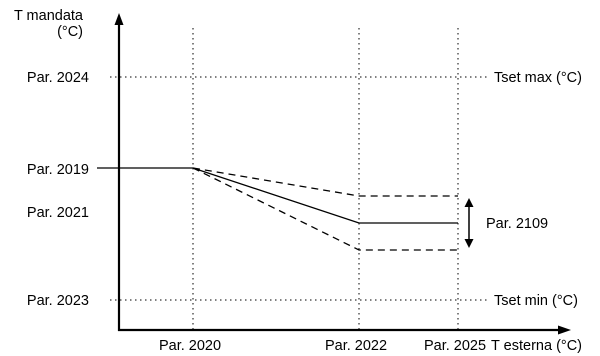 Image resolution: width=600 pixels, height=356 pixels. Describe the element at coordinates (469, 243) in the screenshot. I see `band-arrow-down-icon` at that location.